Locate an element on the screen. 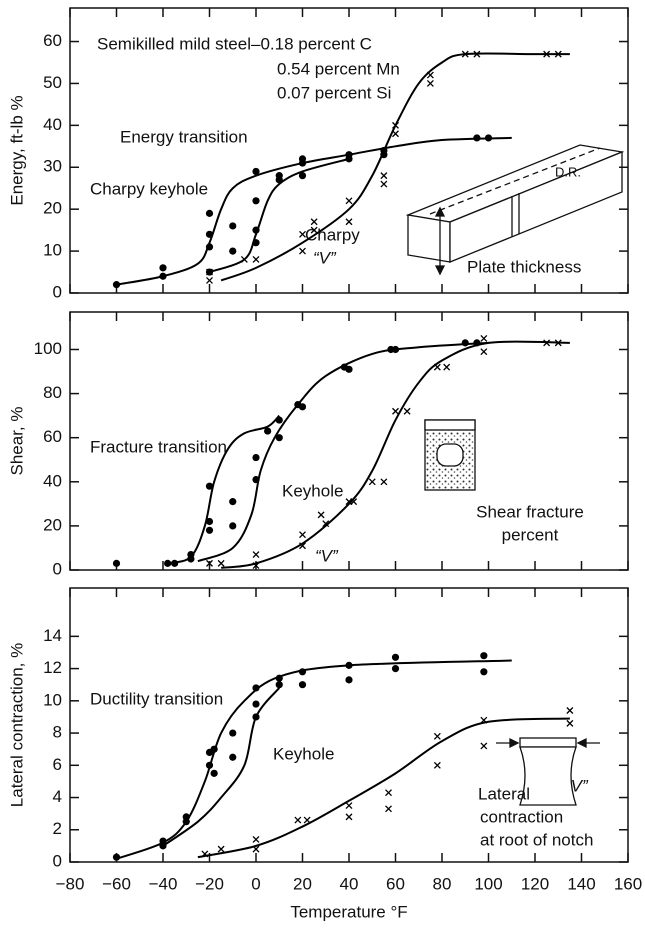 This screenshot has width=645, height=929. y-tick-label: 50 is located at coordinates (52, 82).